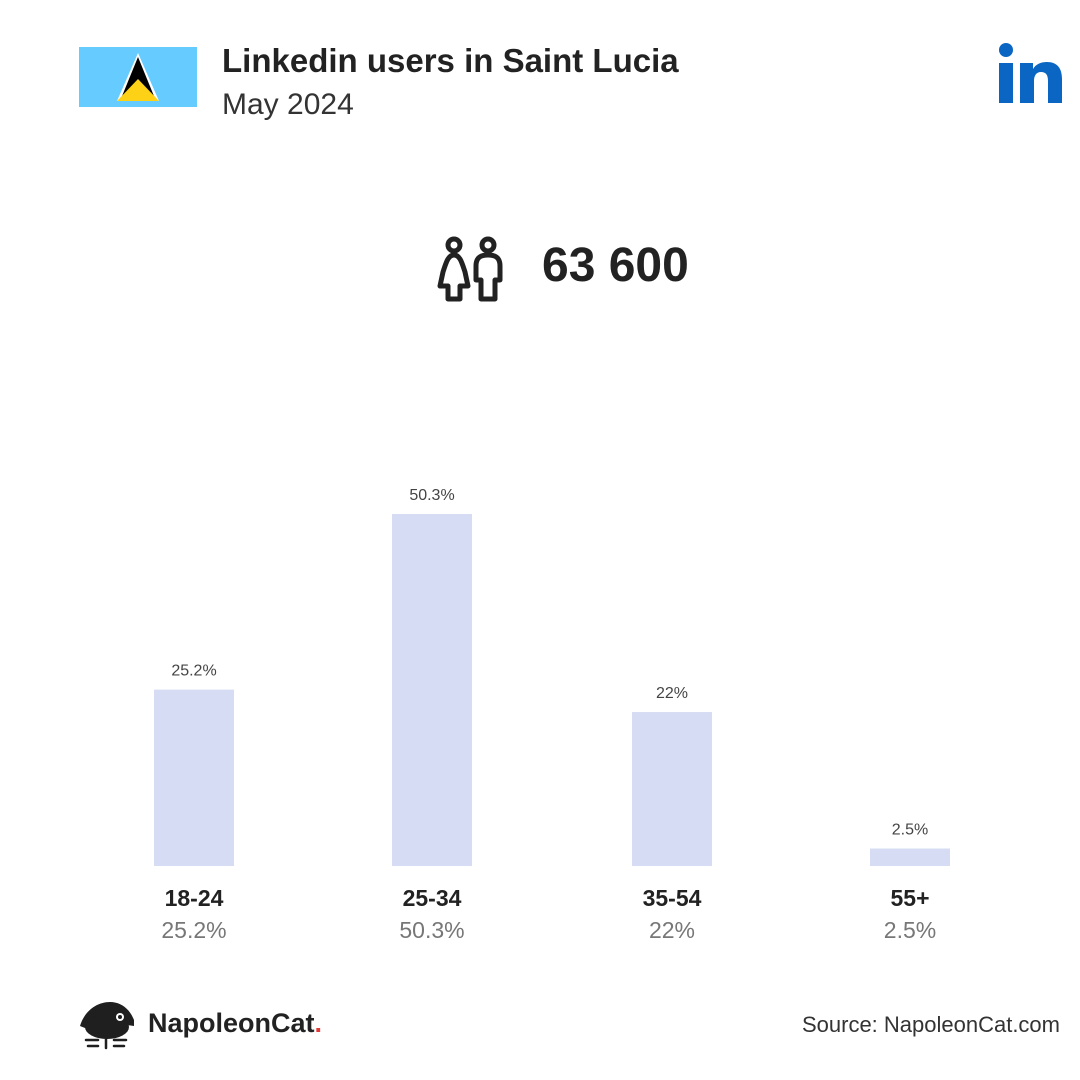  Describe the element at coordinates (910, 830) in the screenshot. I see `bar-value-label: 2.5%` at that location.